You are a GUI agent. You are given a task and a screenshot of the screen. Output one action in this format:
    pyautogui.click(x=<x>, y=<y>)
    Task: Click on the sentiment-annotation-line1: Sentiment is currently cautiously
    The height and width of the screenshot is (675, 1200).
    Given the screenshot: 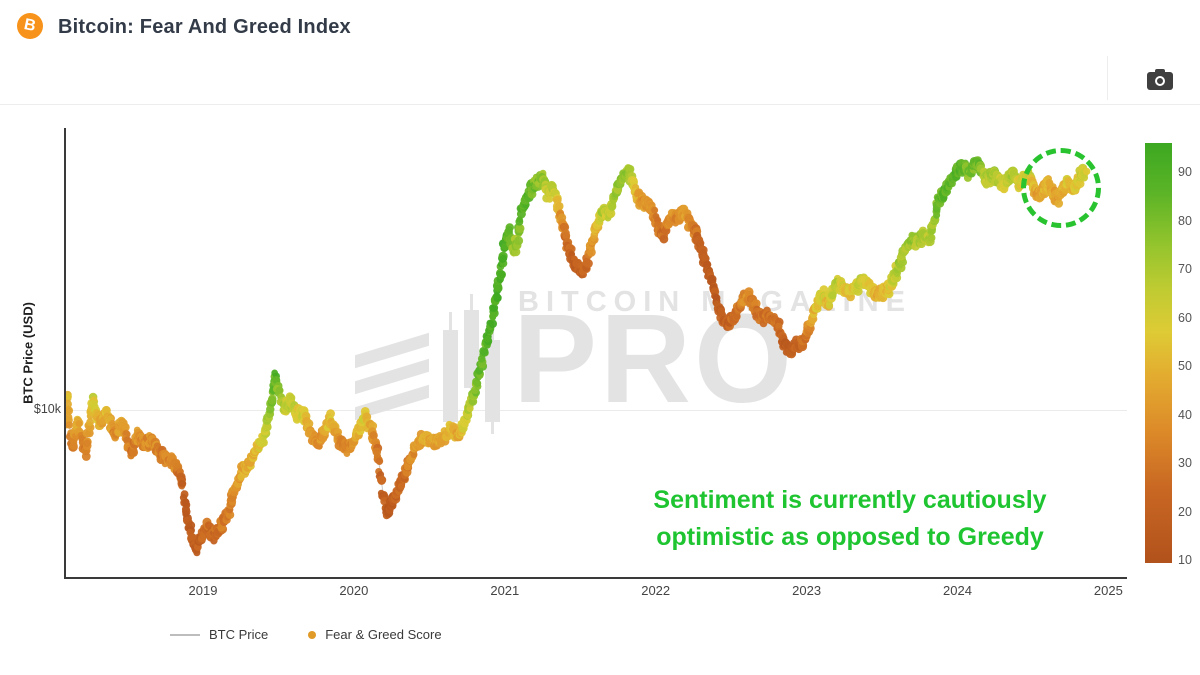 What is the action you would take?
    pyautogui.click(x=850, y=500)
    